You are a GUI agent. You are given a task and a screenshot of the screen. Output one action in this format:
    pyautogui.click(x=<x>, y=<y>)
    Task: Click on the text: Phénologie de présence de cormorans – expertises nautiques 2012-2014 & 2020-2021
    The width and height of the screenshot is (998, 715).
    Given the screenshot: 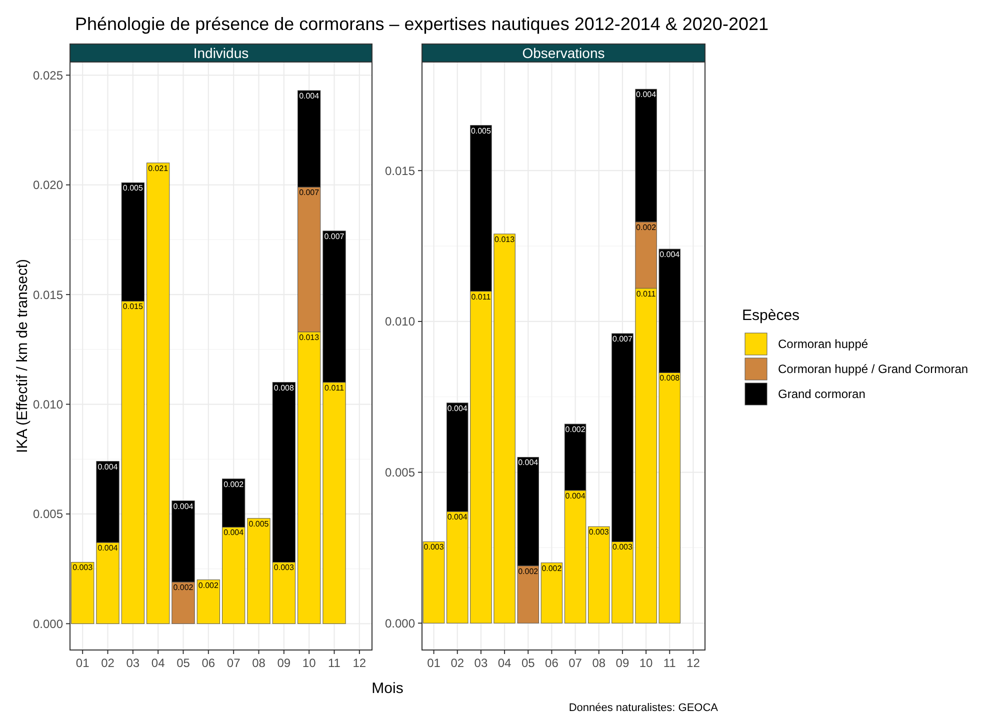 What is the action you would take?
    pyautogui.click(x=421, y=24)
    